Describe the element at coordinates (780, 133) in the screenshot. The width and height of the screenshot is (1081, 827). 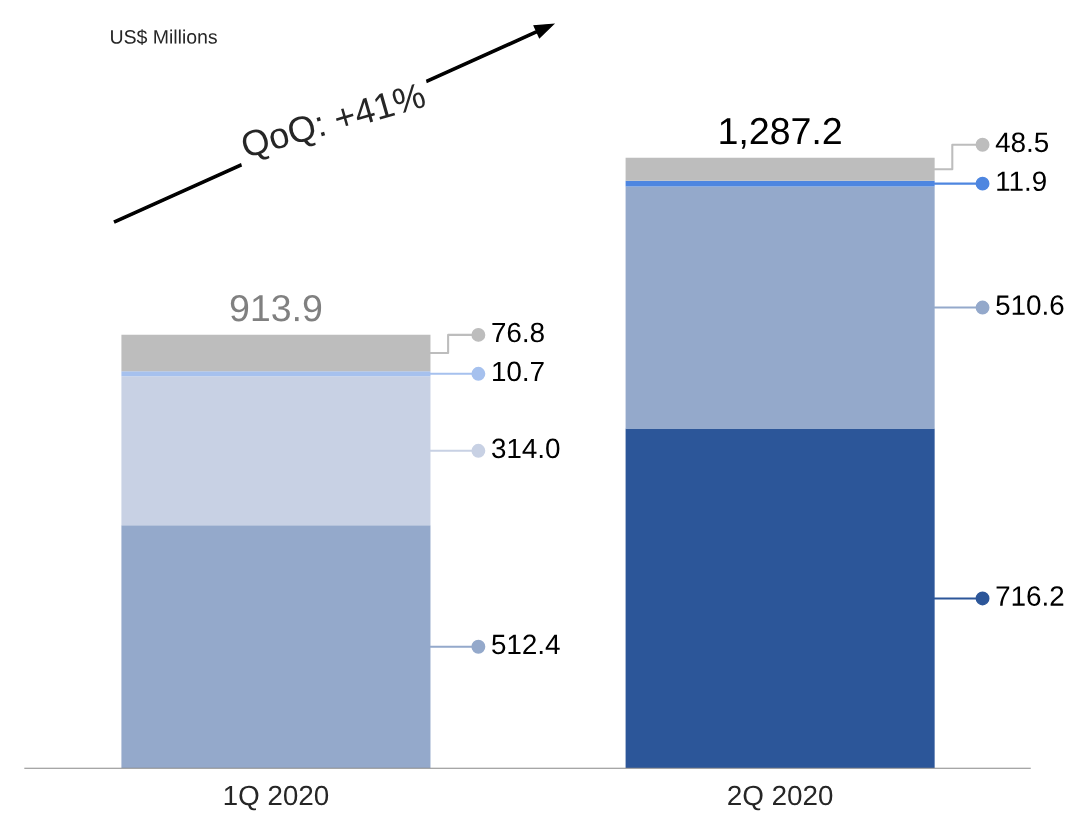
I see `total-label: 1,287.2` at that location.